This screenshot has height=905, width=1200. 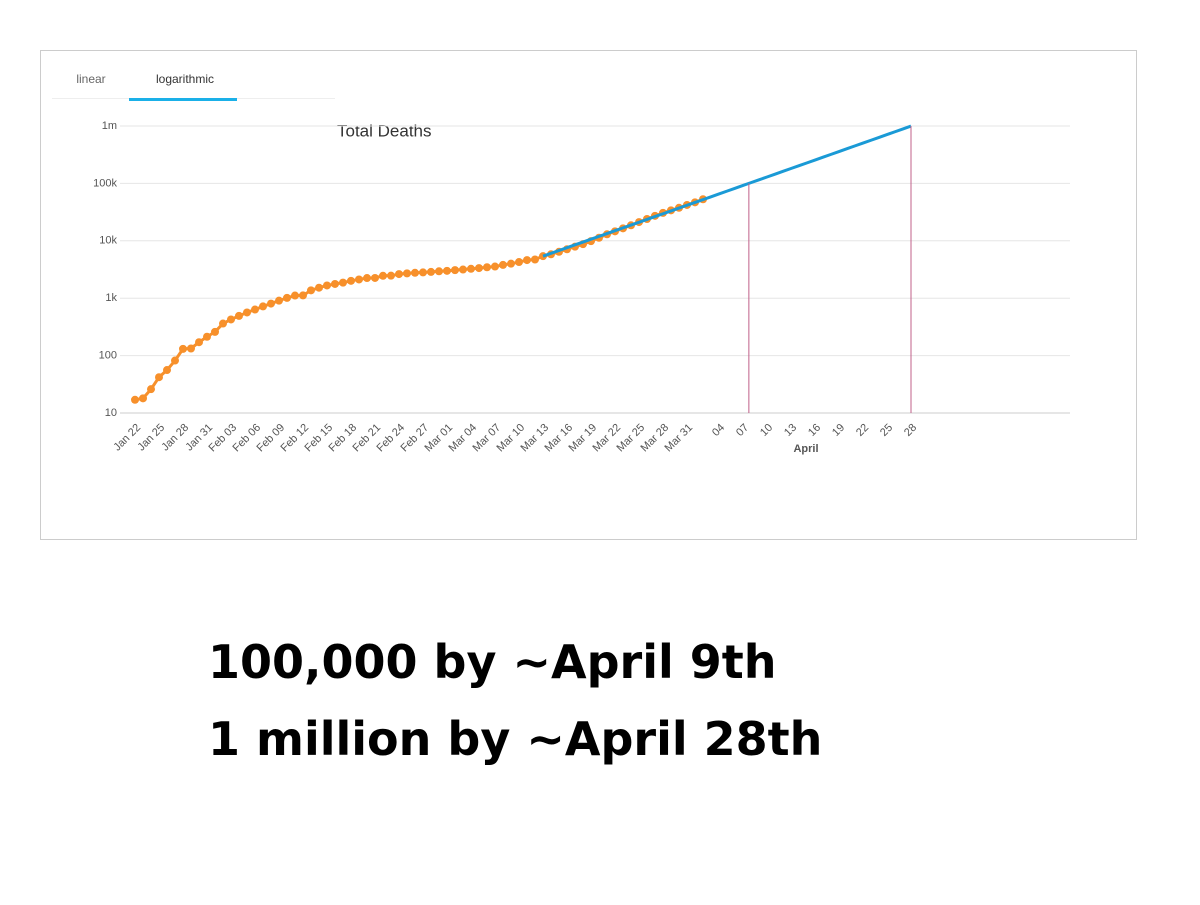 What do you see at coordinates (492, 662) in the screenshot?
I see `caption-line: 100,000 by ~April 9th` at bounding box center [492, 662].